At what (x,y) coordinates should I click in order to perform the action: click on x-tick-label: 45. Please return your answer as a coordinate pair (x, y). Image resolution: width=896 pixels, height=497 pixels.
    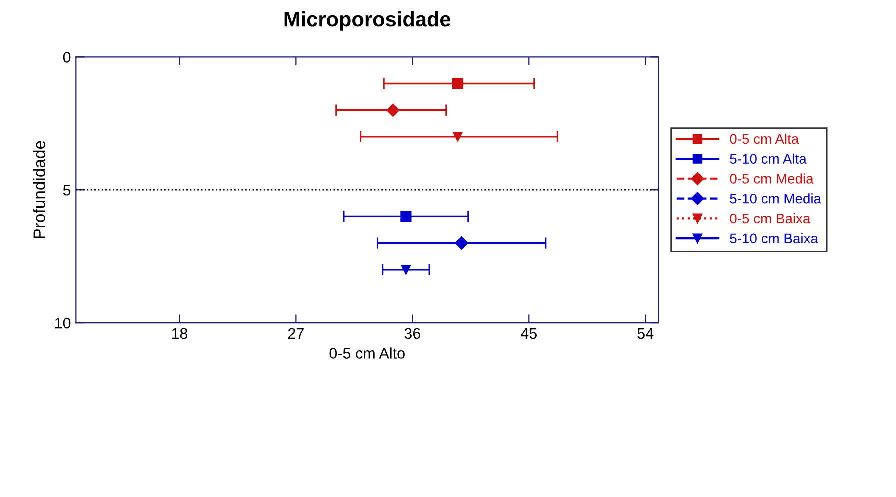
    Looking at the image, I should click on (528, 334).